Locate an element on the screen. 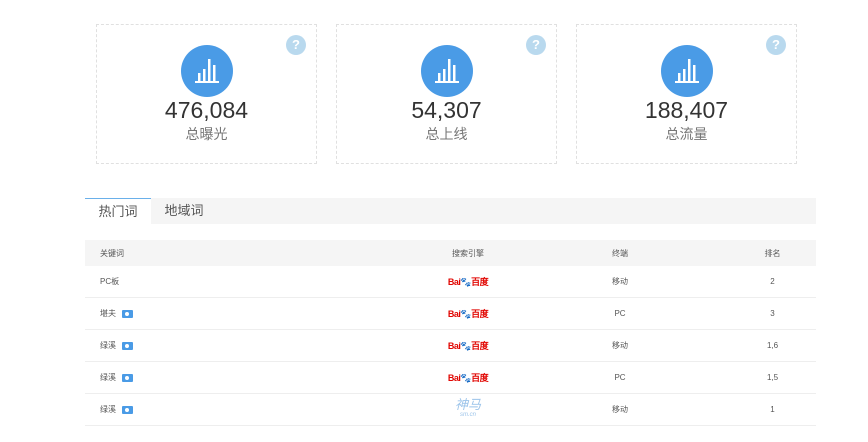 The height and width of the screenshot is (442, 868). table-row: 绿溪 神马 sm.cn 移动 1 is located at coordinates (450, 410).